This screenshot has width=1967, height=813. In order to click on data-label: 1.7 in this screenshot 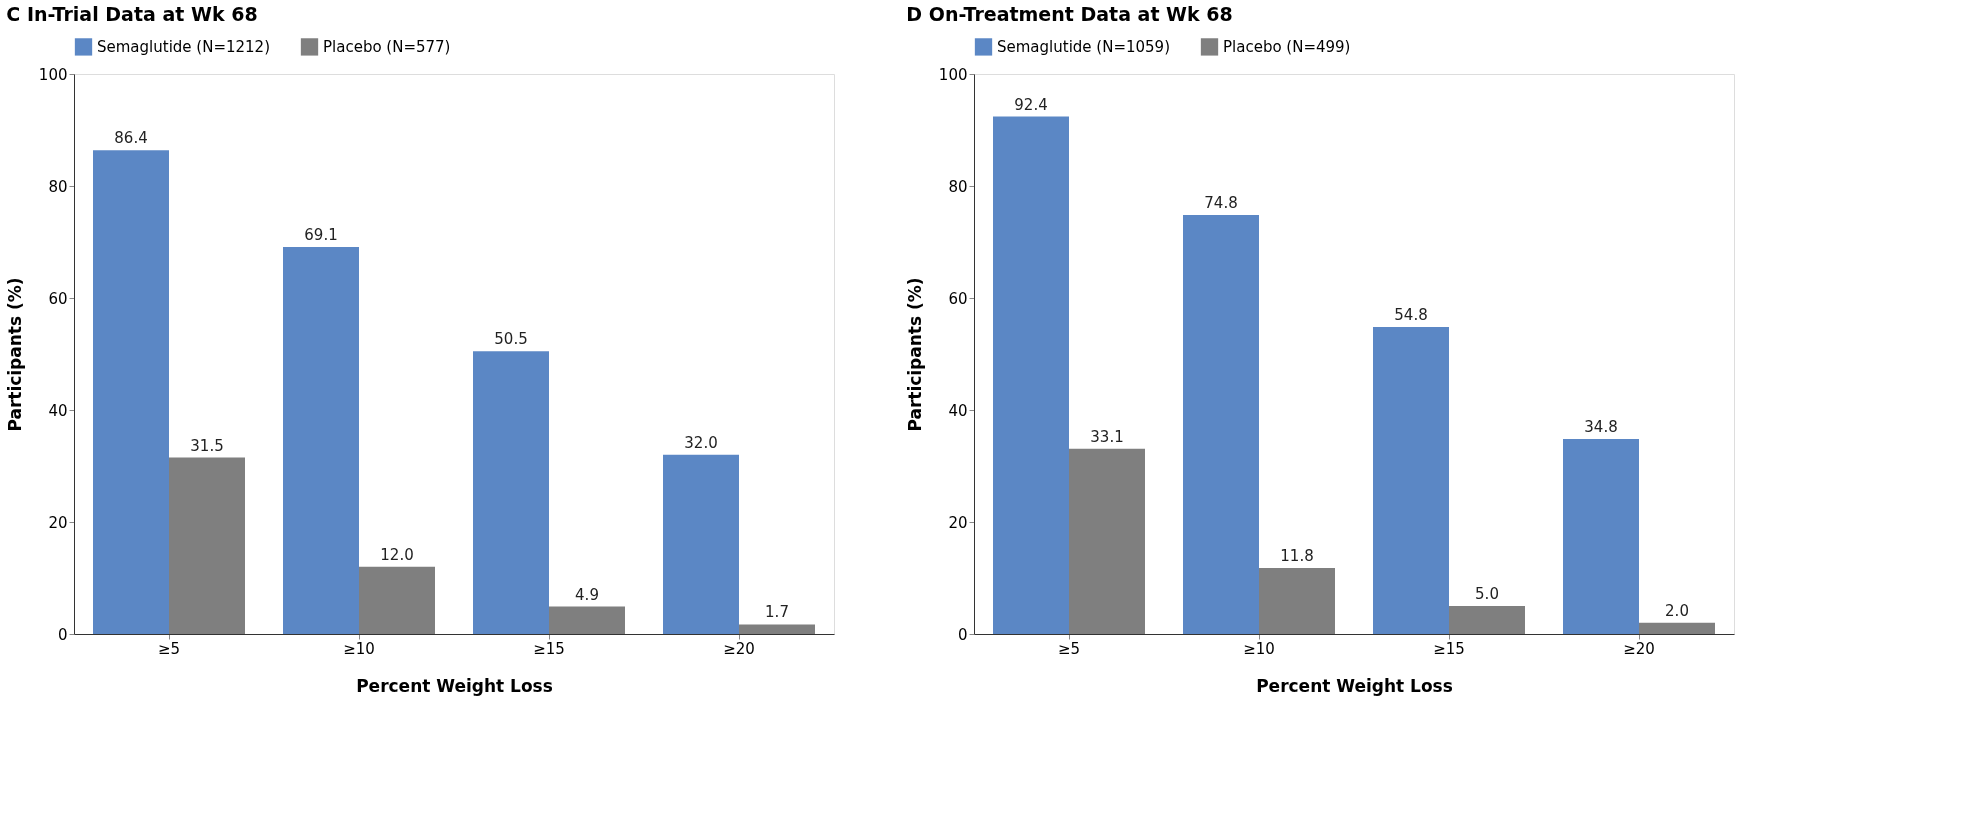, I will do `click(777, 612)`.